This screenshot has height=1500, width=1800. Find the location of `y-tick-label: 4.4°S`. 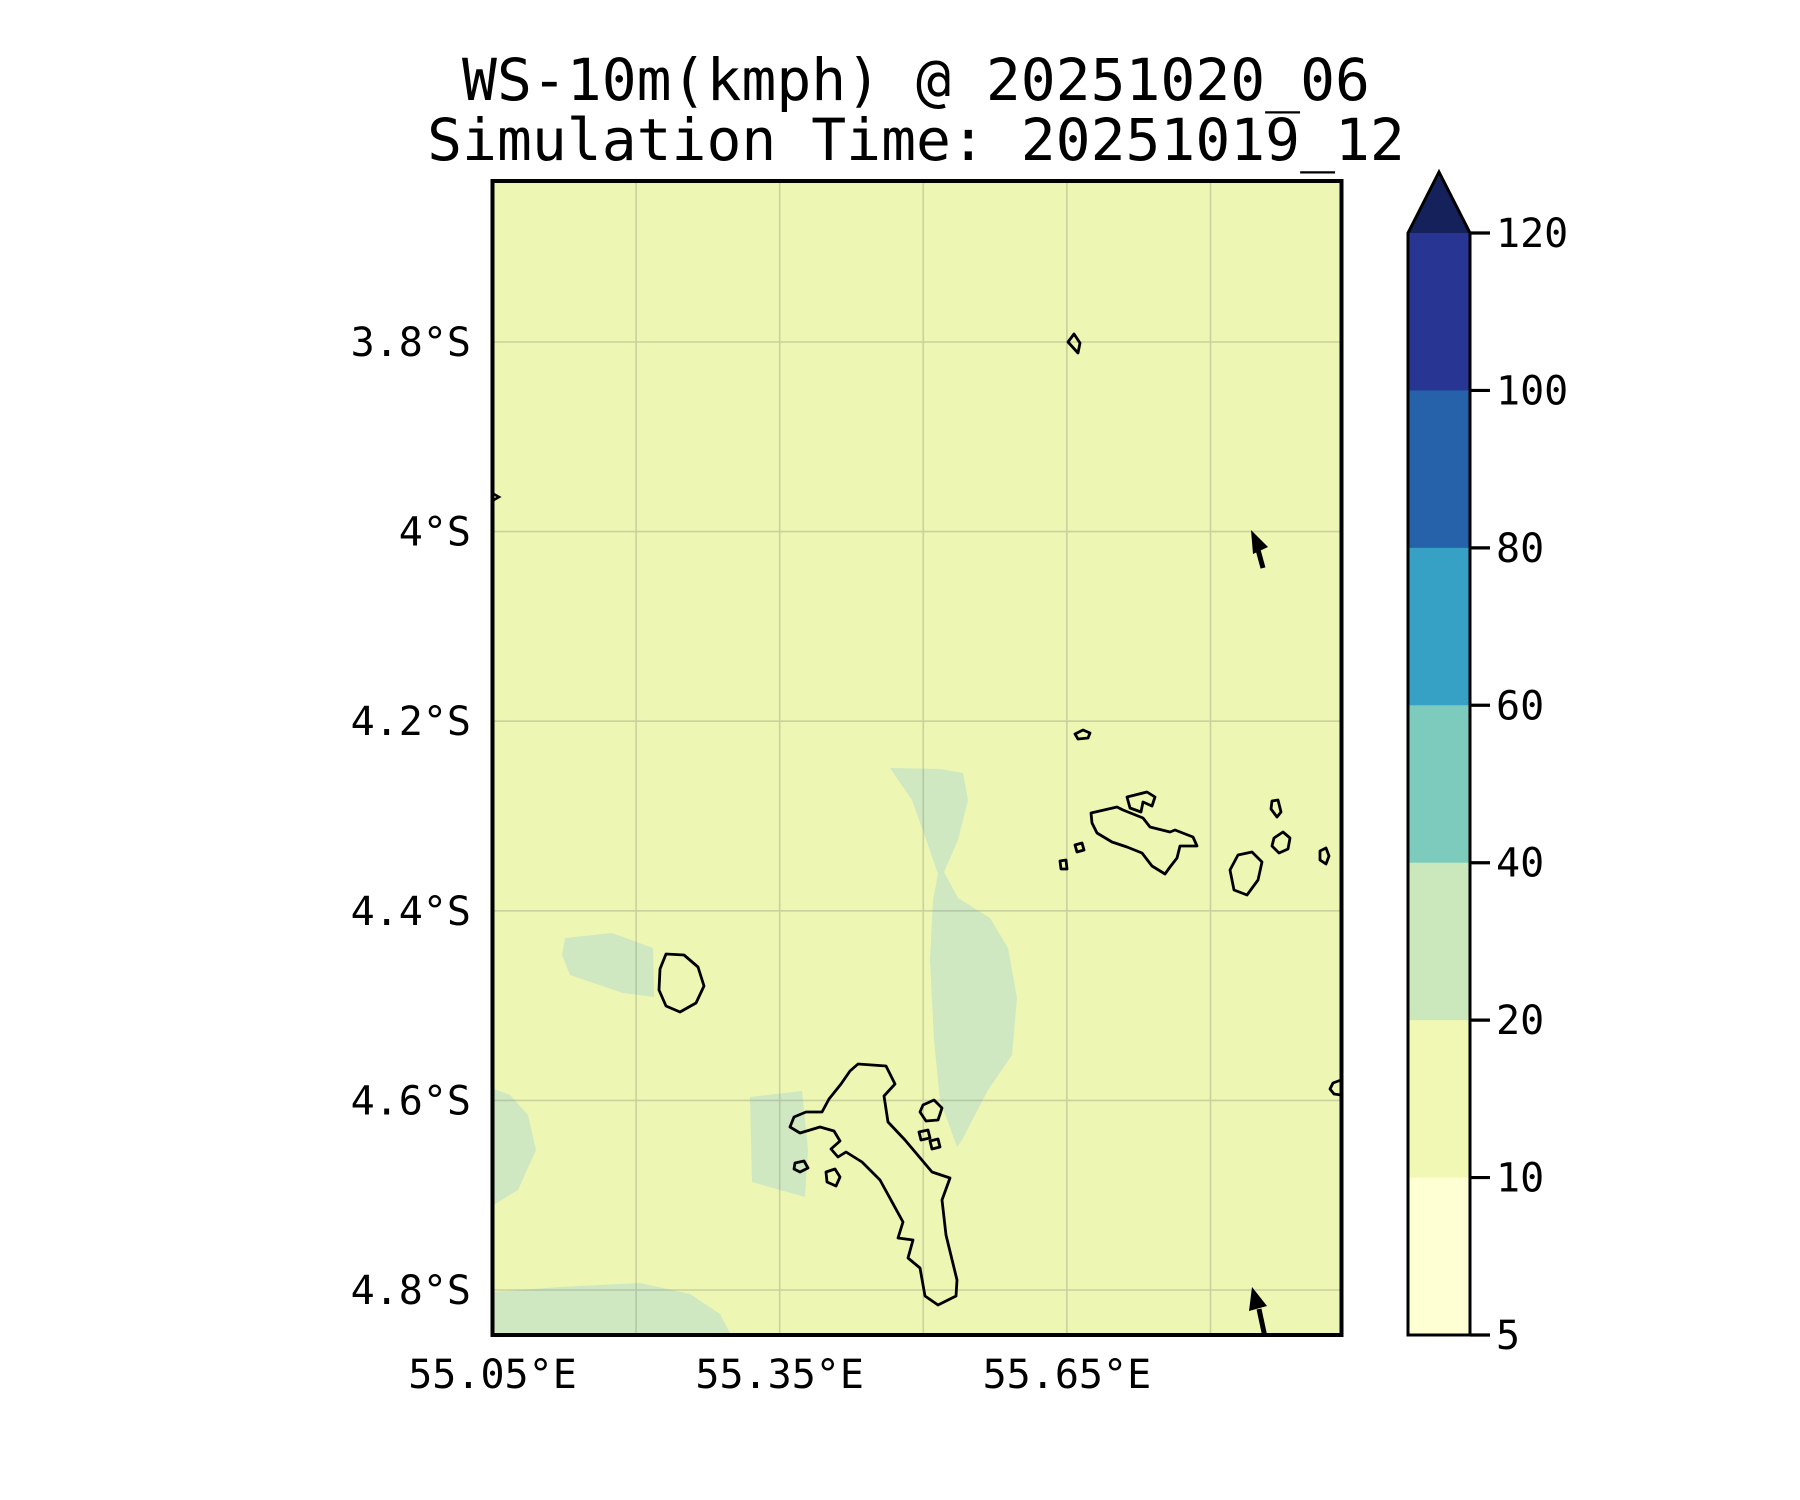

y-tick-label: 4.4°S is located at coordinates (411, 912).